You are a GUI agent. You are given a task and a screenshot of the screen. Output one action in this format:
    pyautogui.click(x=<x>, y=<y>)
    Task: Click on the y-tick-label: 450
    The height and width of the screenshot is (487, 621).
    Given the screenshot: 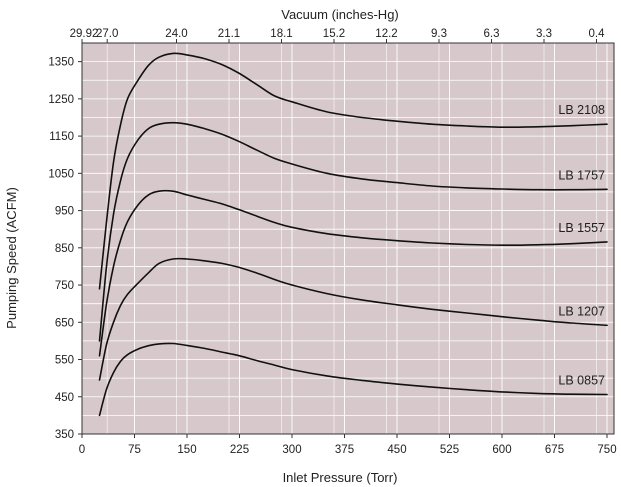 What is the action you would take?
    pyautogui.click(x=64, y=398)
    